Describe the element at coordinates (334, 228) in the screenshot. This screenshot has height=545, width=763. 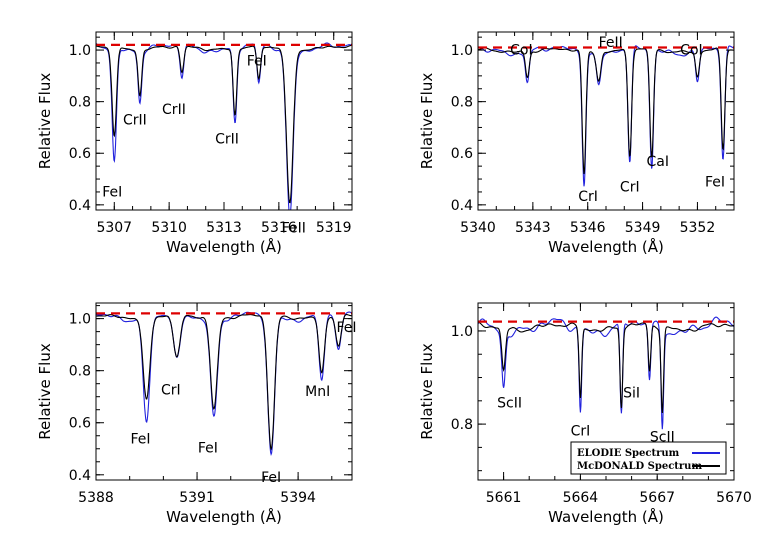
I see `x-tick-label: 5319` at that location.